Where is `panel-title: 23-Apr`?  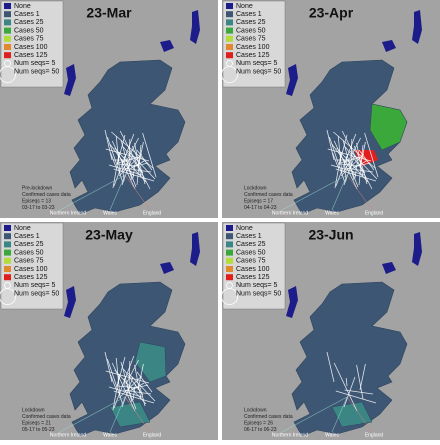
panel-title: 23-Apr is located at coordinates (331, 13).